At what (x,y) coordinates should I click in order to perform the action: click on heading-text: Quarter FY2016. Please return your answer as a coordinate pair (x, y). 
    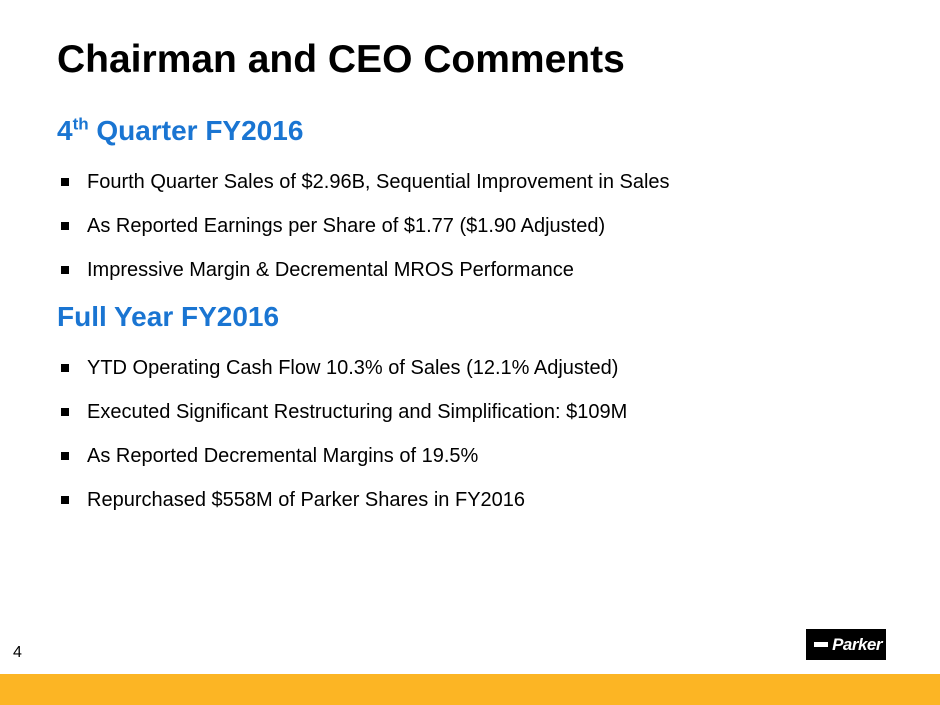
    Looking at the image, I should click on (196, 130).